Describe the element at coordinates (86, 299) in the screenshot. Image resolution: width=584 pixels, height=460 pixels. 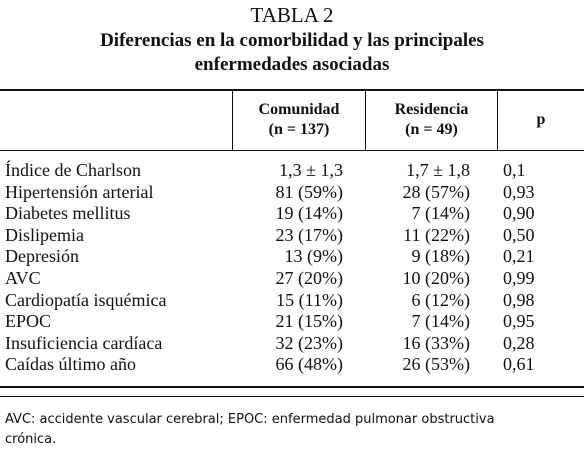
I see `row-label: Cardiopatía isquémica` at that location.